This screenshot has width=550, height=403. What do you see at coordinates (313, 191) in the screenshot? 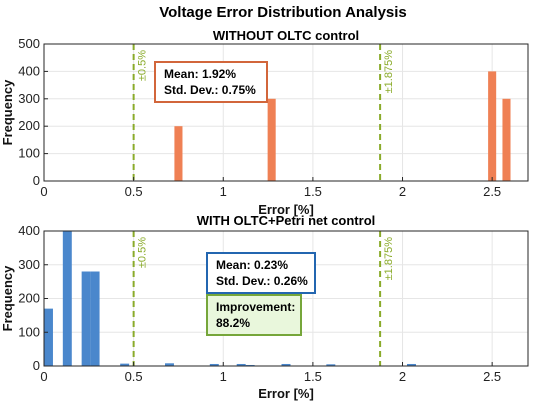
I see `top-xtick-label-3: 1.5` at bounding box center [313, 191].